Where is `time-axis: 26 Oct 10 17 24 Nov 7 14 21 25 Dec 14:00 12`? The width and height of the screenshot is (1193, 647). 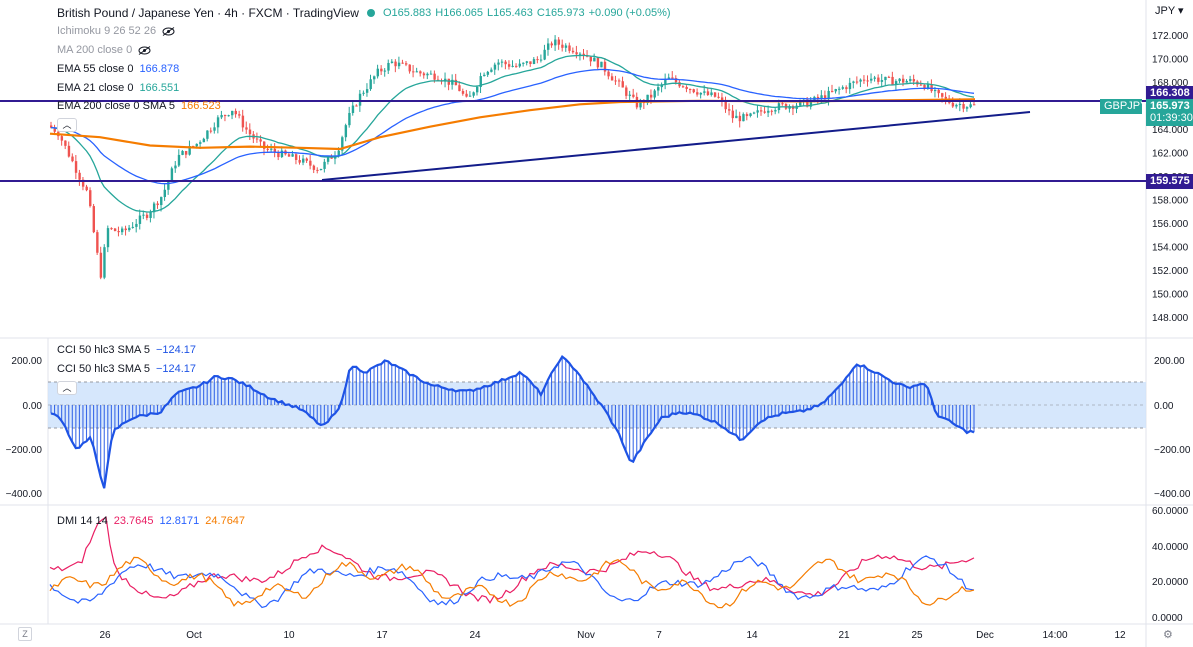 time-axis: 26 Oct 10 17 24 Nov 7 14 21 25 Dec 14:00 12 is located at coordinates (612, 635).